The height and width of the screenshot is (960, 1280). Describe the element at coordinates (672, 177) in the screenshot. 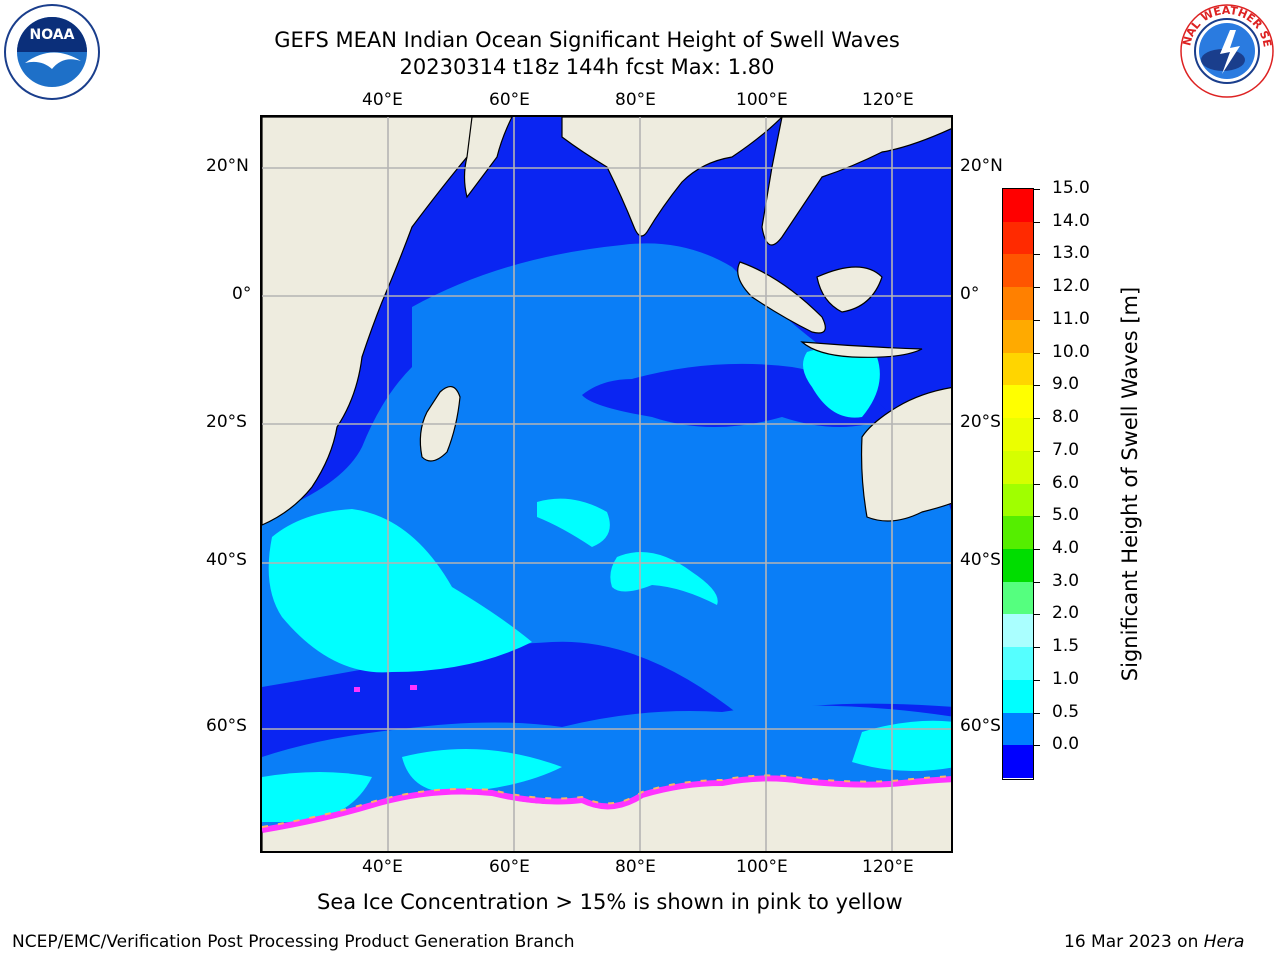

I see `india-land` at that location.